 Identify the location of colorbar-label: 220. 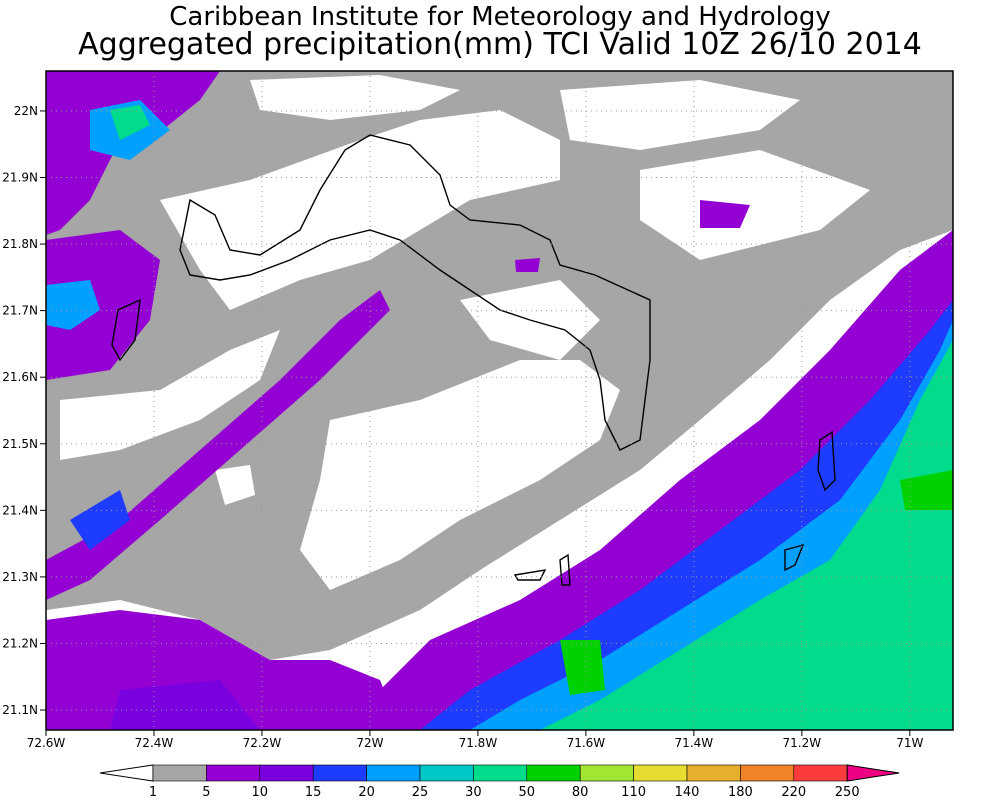
(794, 792).